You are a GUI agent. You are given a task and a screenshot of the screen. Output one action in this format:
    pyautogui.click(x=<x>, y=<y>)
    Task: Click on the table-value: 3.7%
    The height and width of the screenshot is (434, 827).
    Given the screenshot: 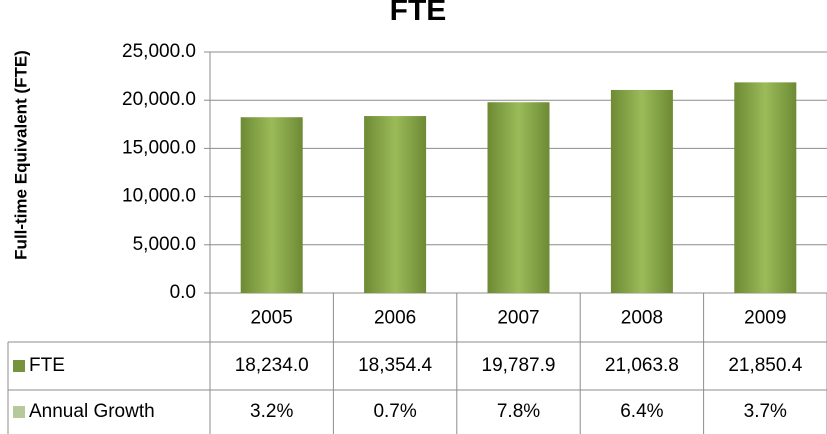 What is the action you would take?
    pyautogui.click(x=765, y=411)
    